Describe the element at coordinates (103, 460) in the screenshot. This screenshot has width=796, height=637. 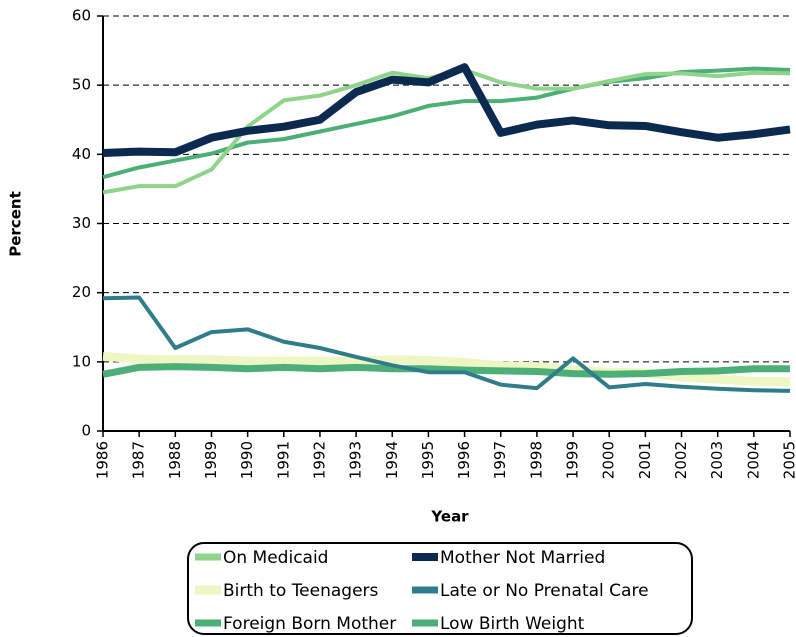
I see `x-tick-label: 1986` at that location.